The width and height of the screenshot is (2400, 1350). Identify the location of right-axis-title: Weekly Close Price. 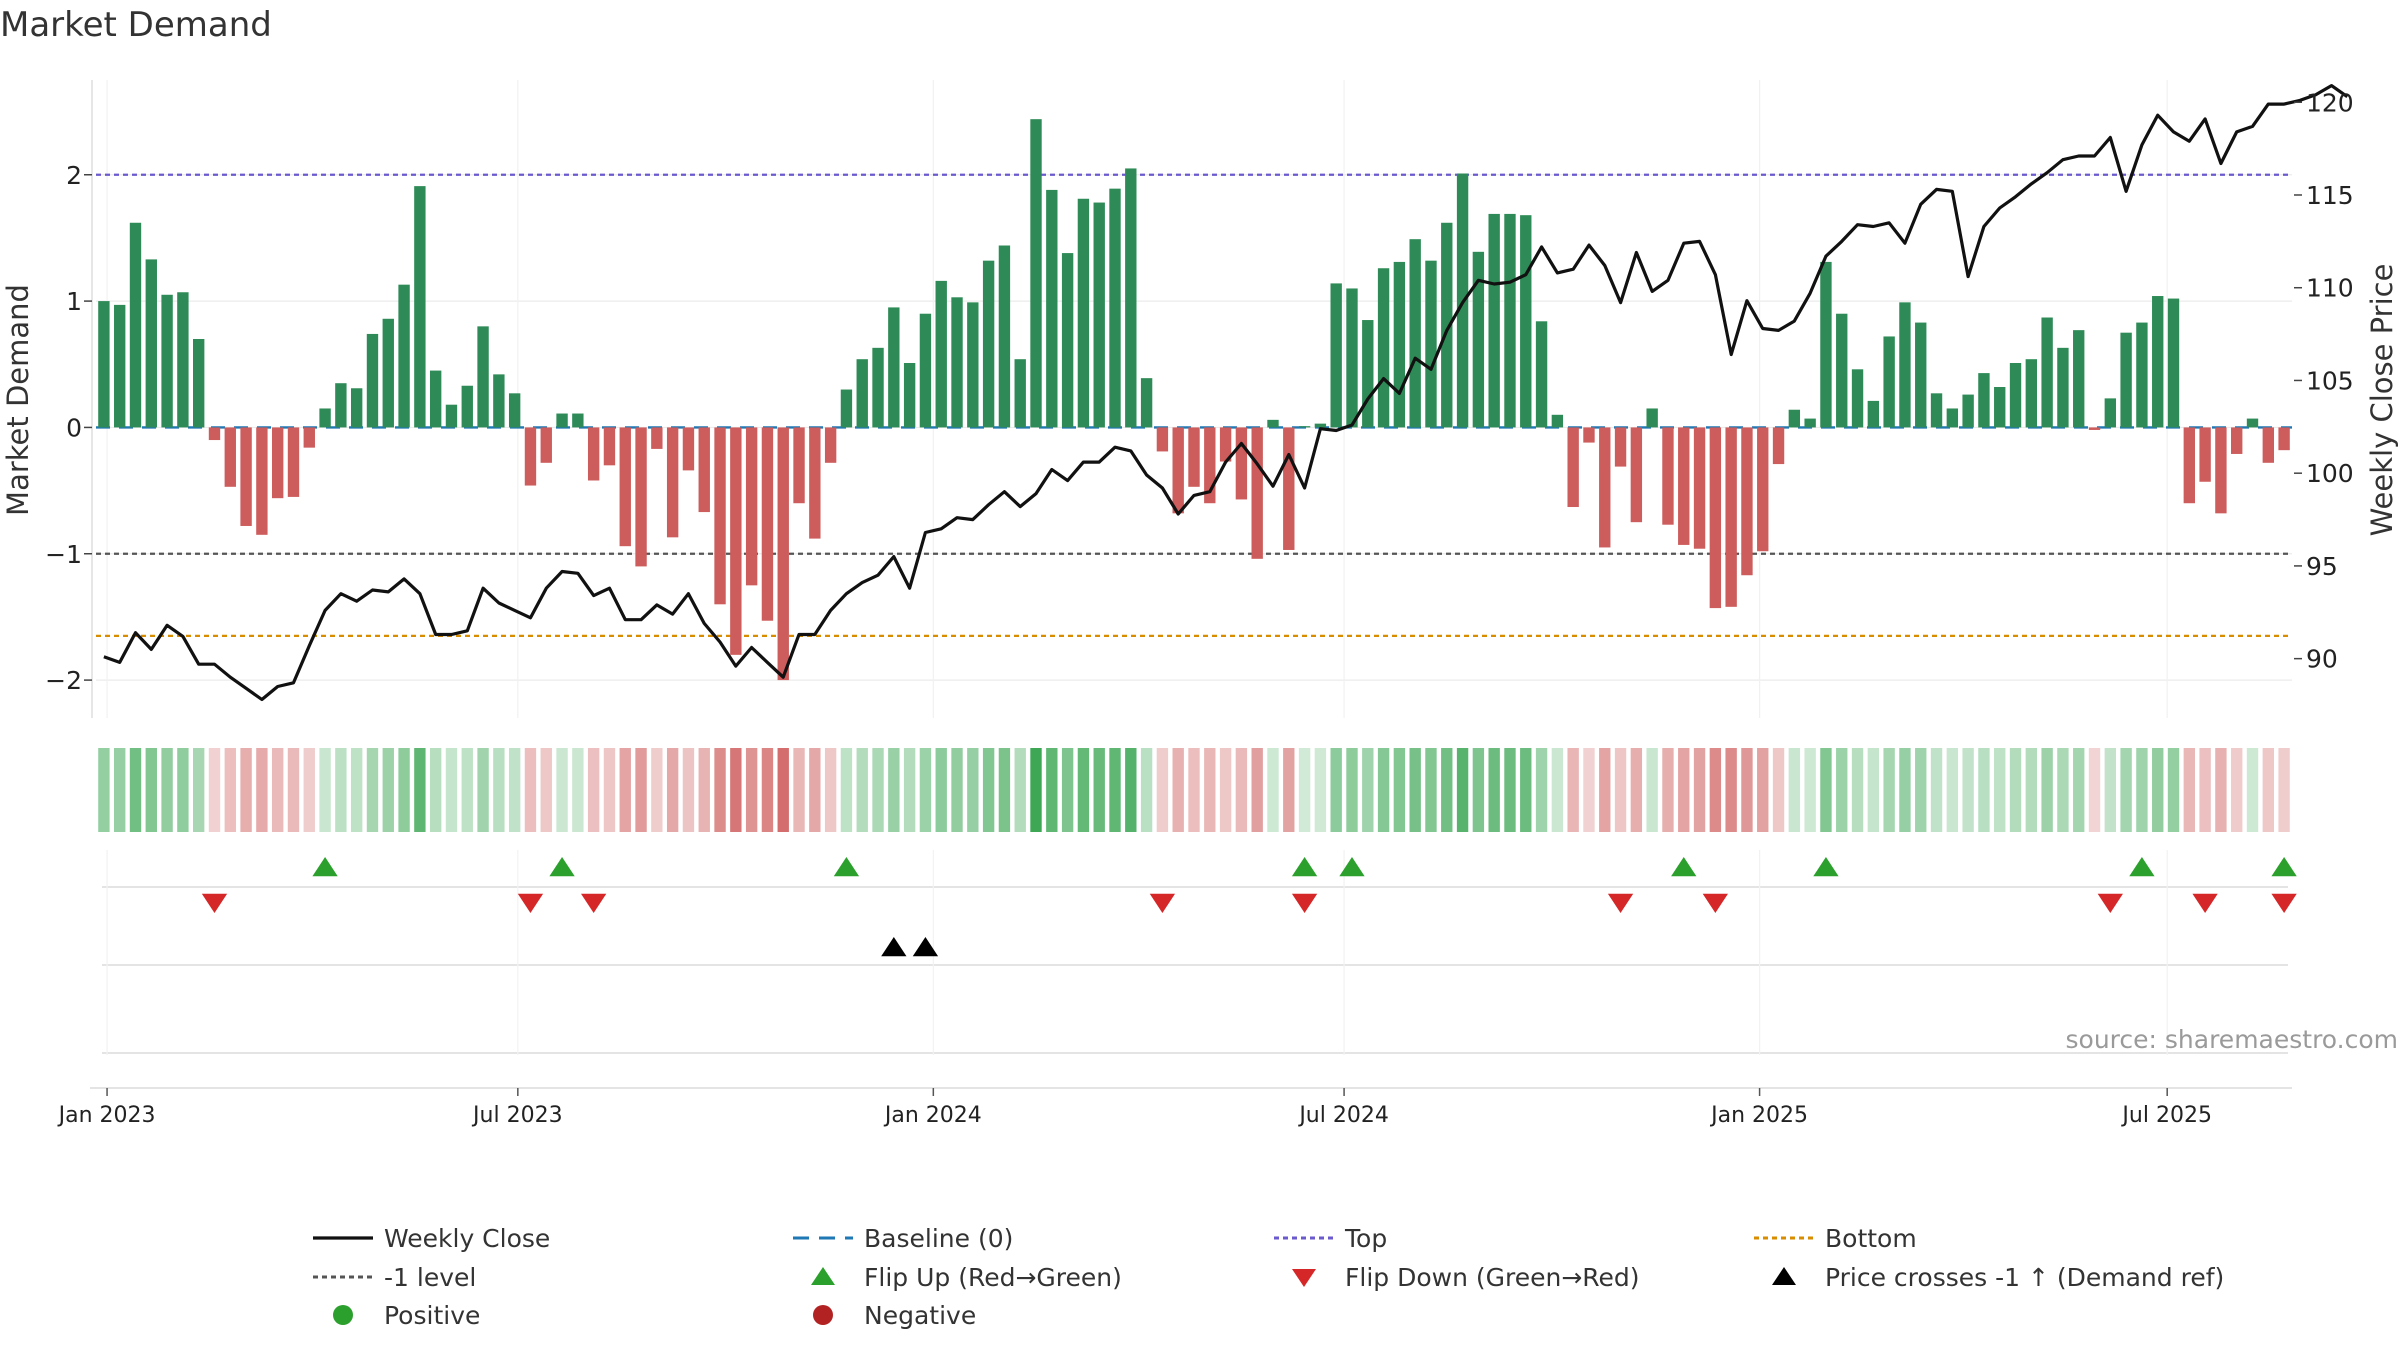
(2382, 400).